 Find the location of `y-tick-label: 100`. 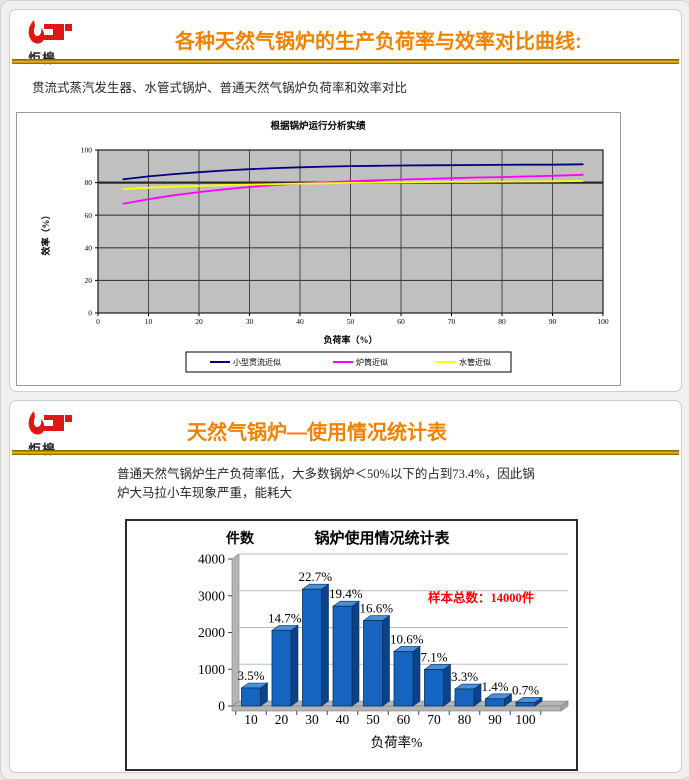

y-tick-label: 100 is located at coordinates (87, 150).